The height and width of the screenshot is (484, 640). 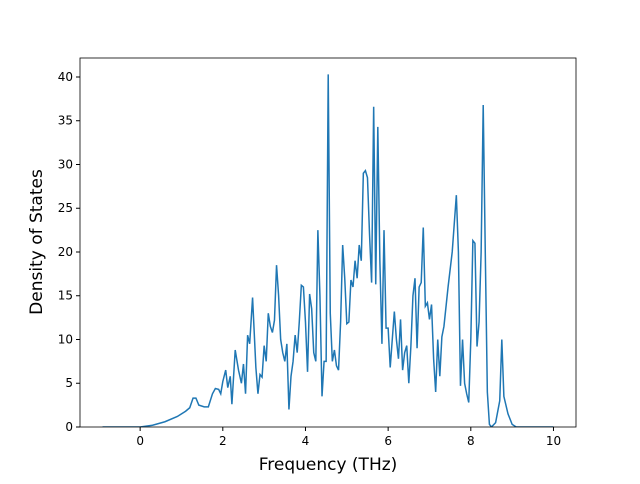 I want to click on x-tick-label: 8, so click(x=471, y=441).